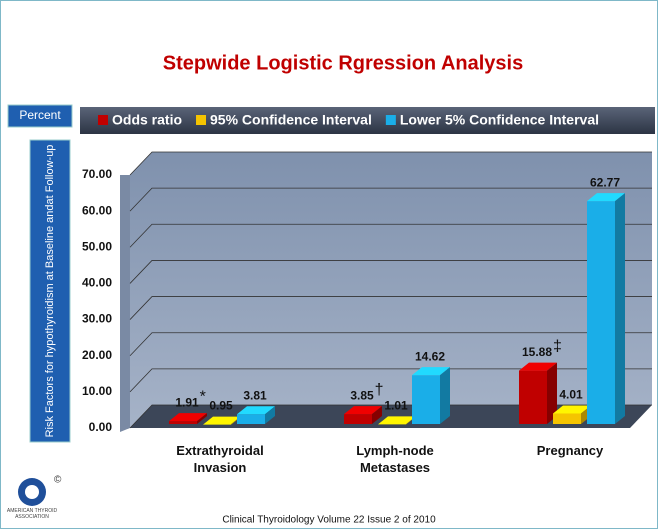  I want to click on chart-title: Stepwide Logistic Rgression Analysis, so click(343, 63).